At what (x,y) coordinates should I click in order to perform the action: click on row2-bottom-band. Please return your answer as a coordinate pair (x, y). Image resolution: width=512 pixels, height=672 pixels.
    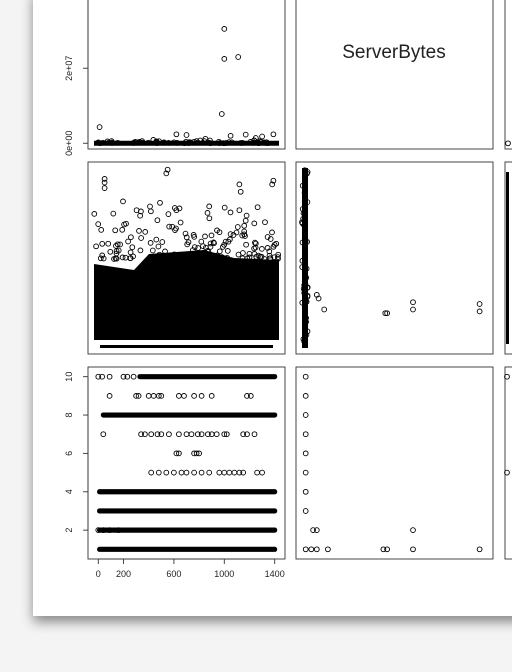
    Looking at the image, I should click on (186, 346).